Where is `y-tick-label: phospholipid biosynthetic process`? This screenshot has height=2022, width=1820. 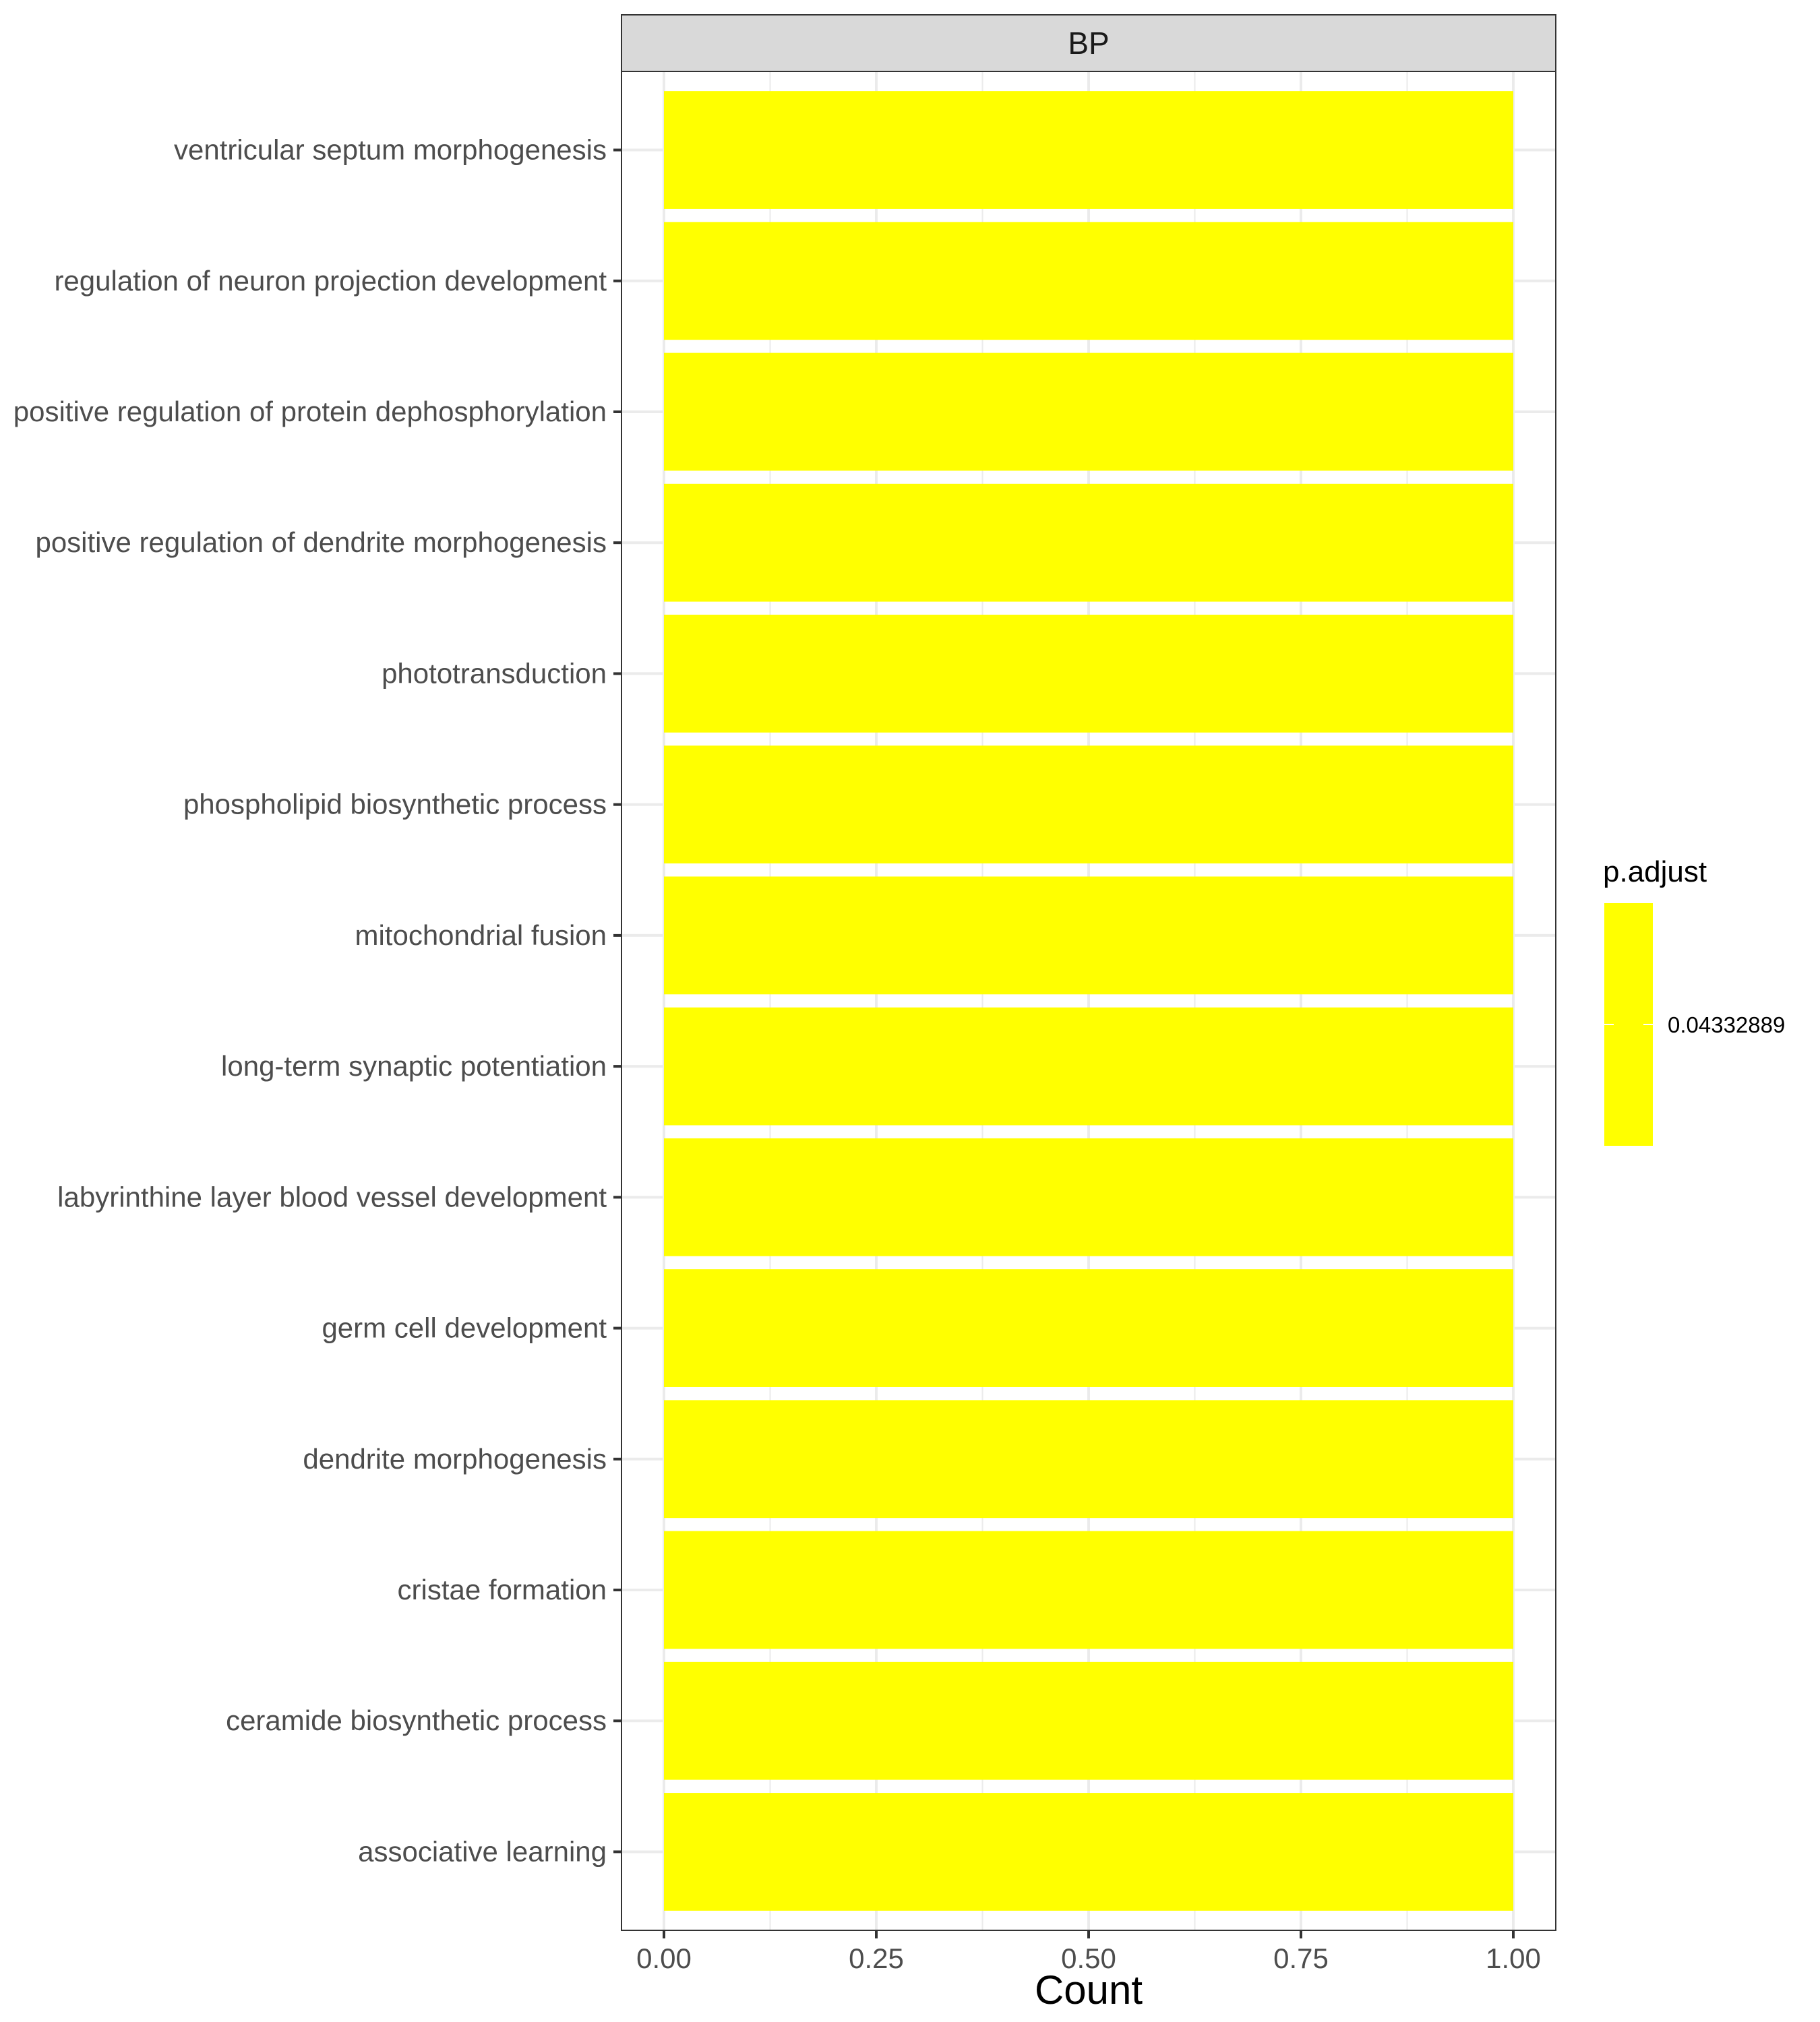
y-tick-label: phospholipid biosynthetic process is located at coordinates (395, 804).